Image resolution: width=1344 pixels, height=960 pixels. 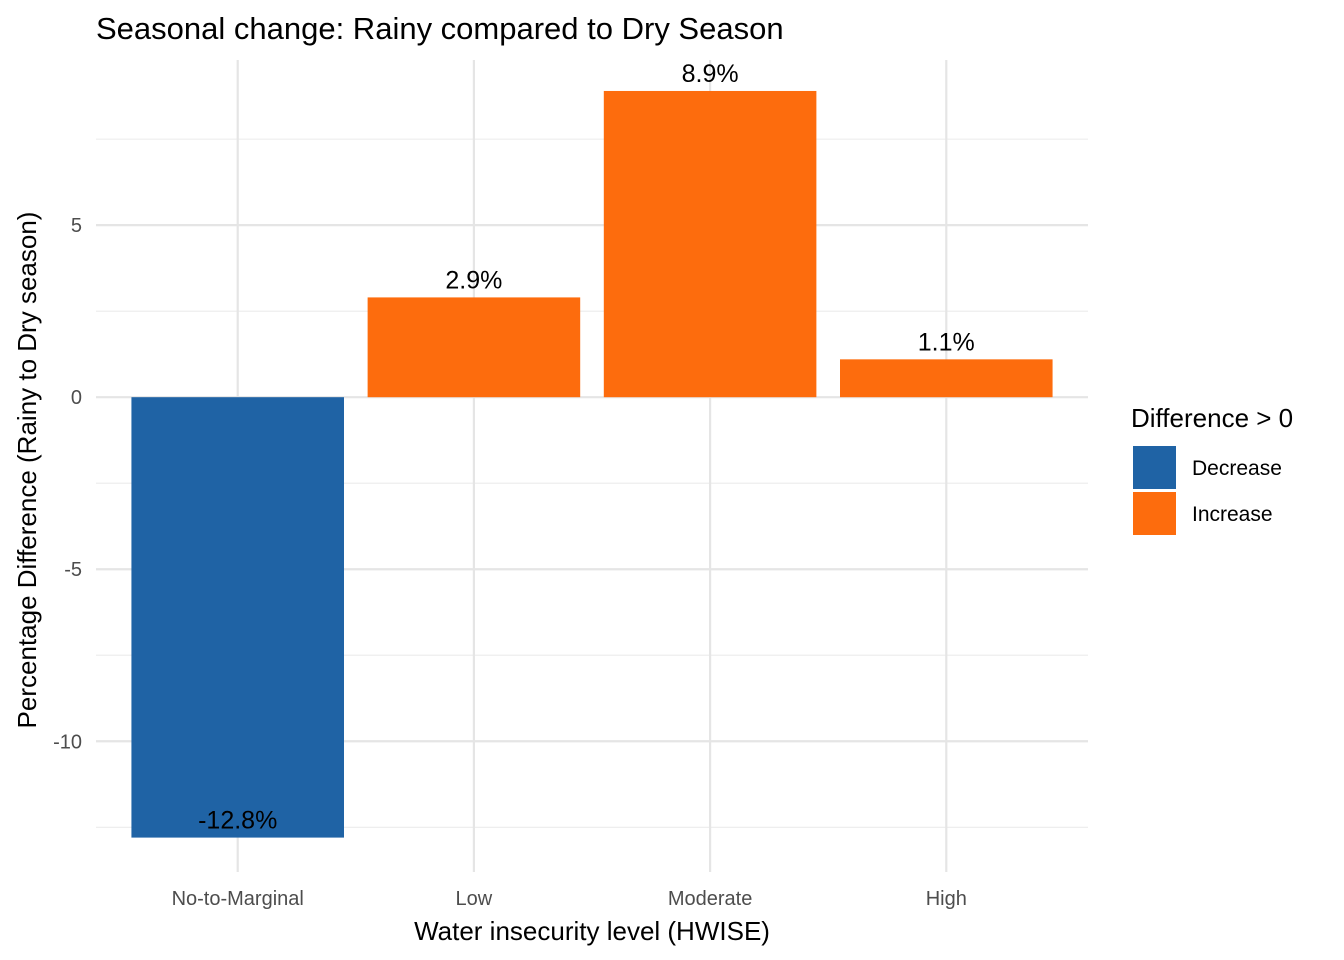 I want to click on x-axis-title: Water insecurity level (HWISE), so click(x=592, y=931).